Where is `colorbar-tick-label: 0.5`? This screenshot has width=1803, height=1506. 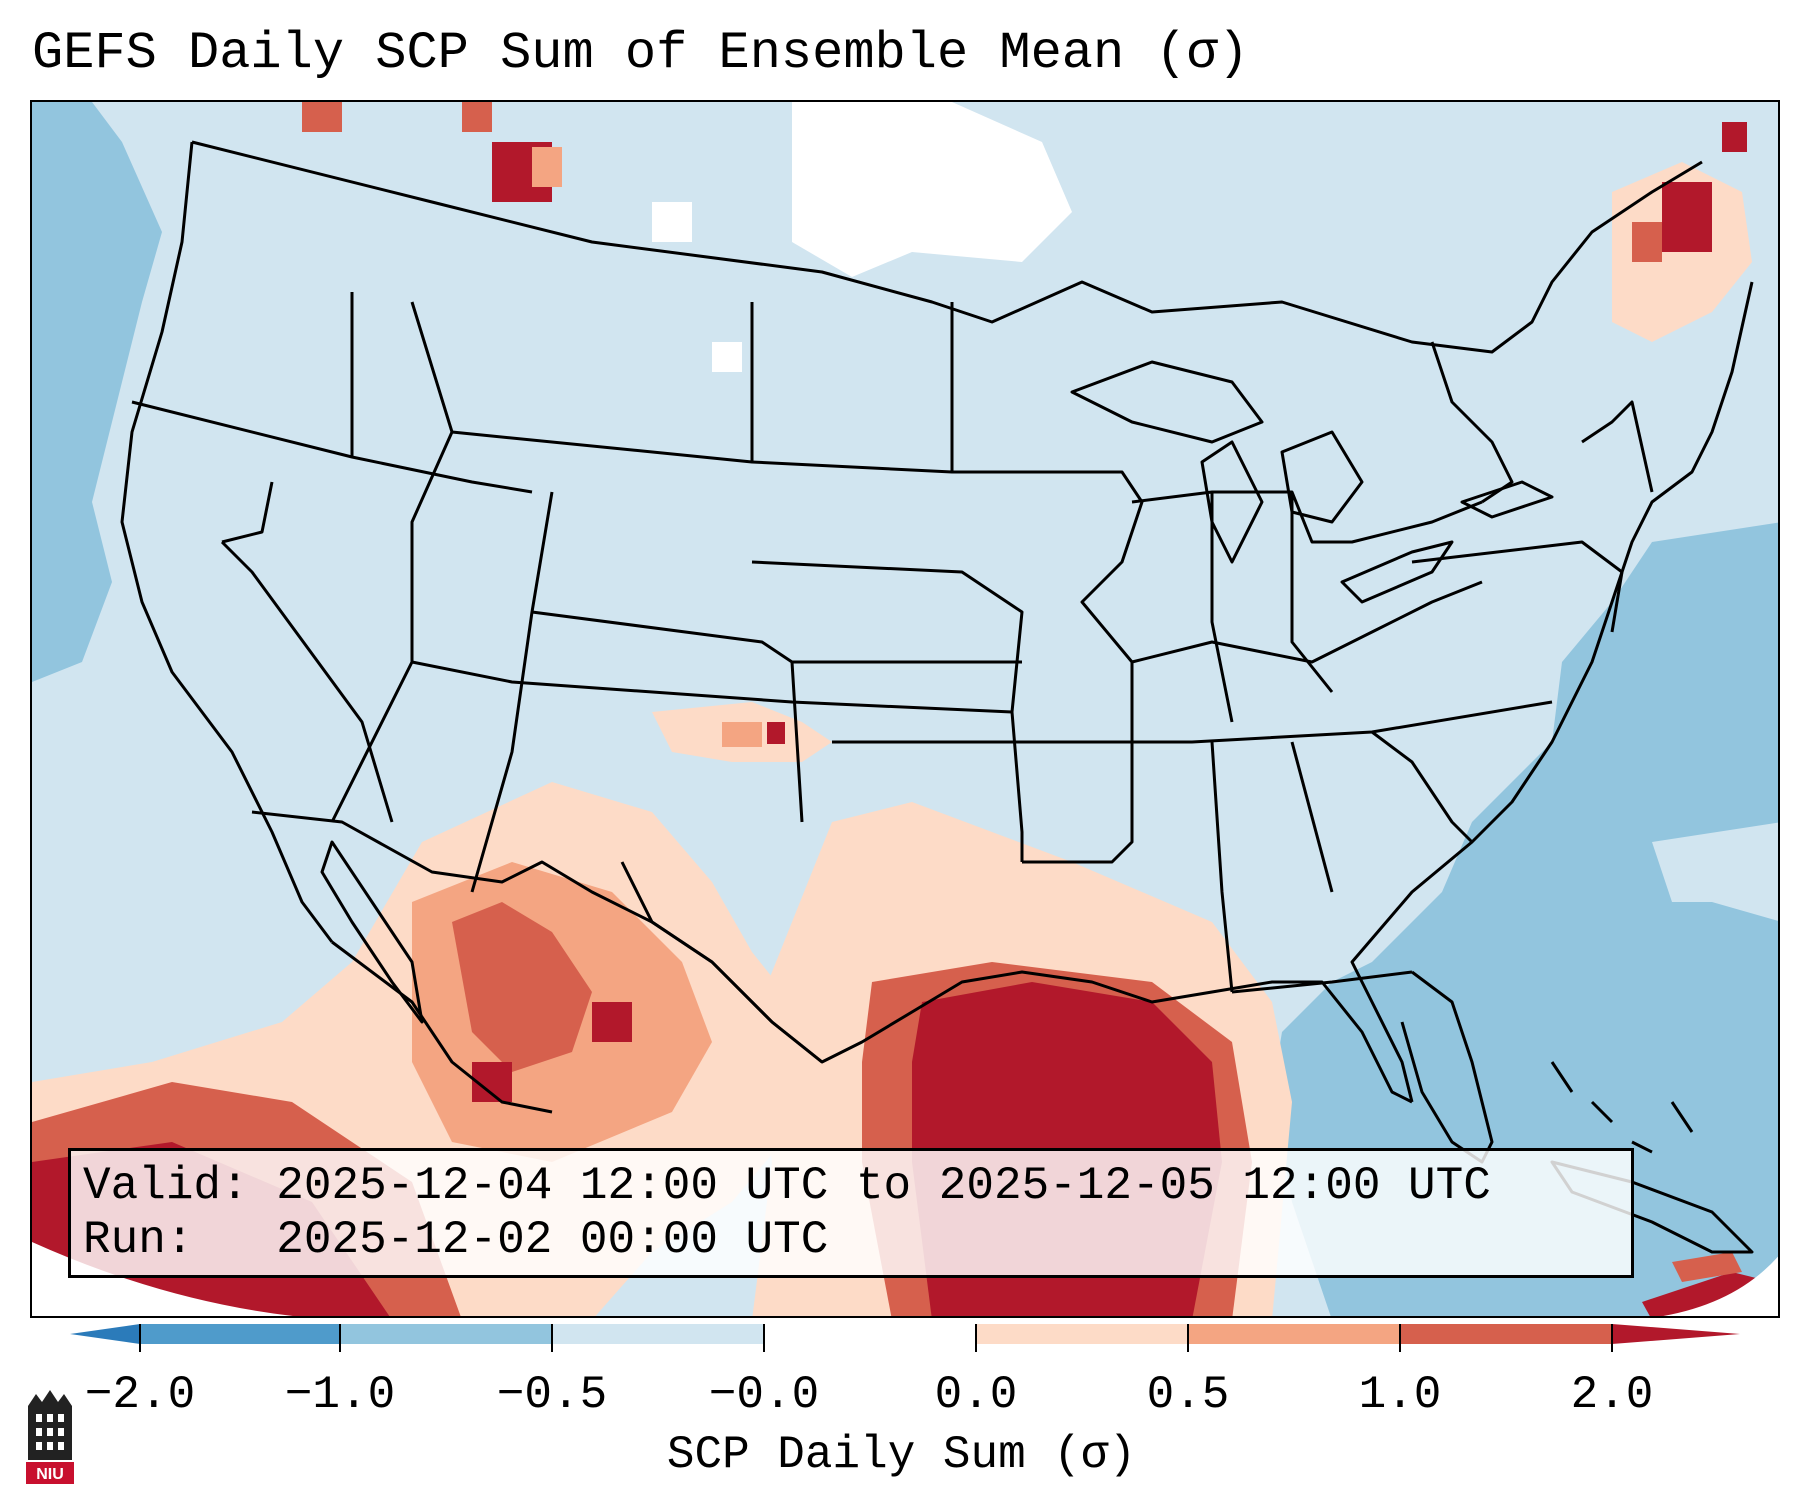 colorbar-tick-label: 0.5 is located at coordinates (1188, 1395).